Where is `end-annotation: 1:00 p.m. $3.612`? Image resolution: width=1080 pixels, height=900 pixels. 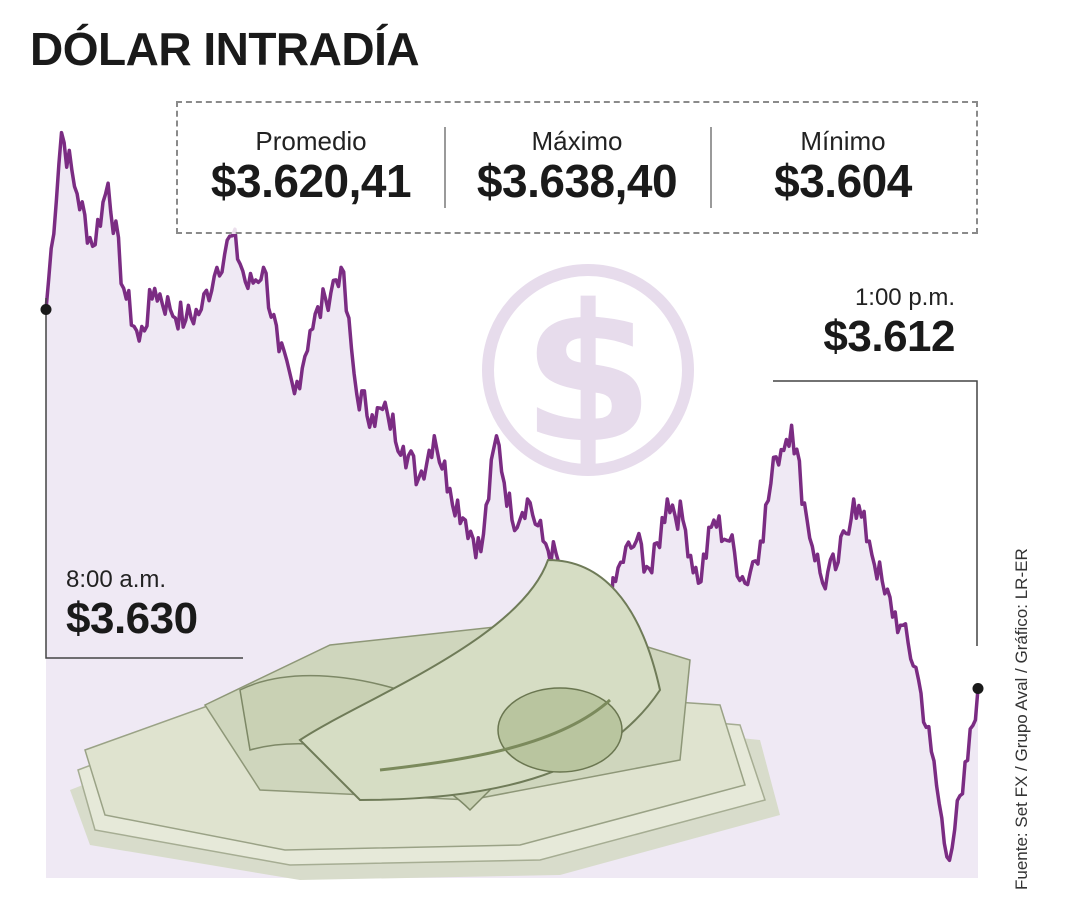 end-annotation: 1:00 p.m. $3.612 is located at coordinates (889, 323).